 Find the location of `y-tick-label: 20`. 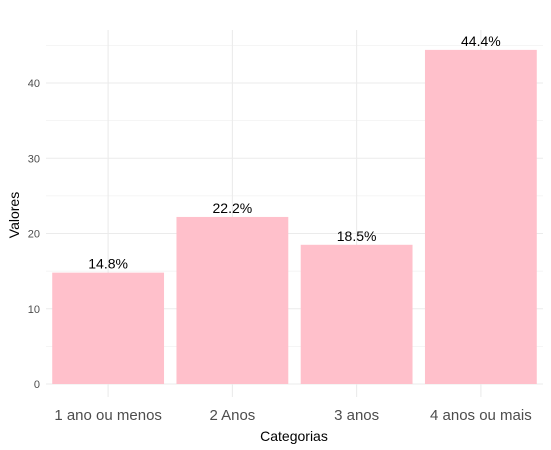

y-tick-label: 20 is located at coordinates (34, 235).